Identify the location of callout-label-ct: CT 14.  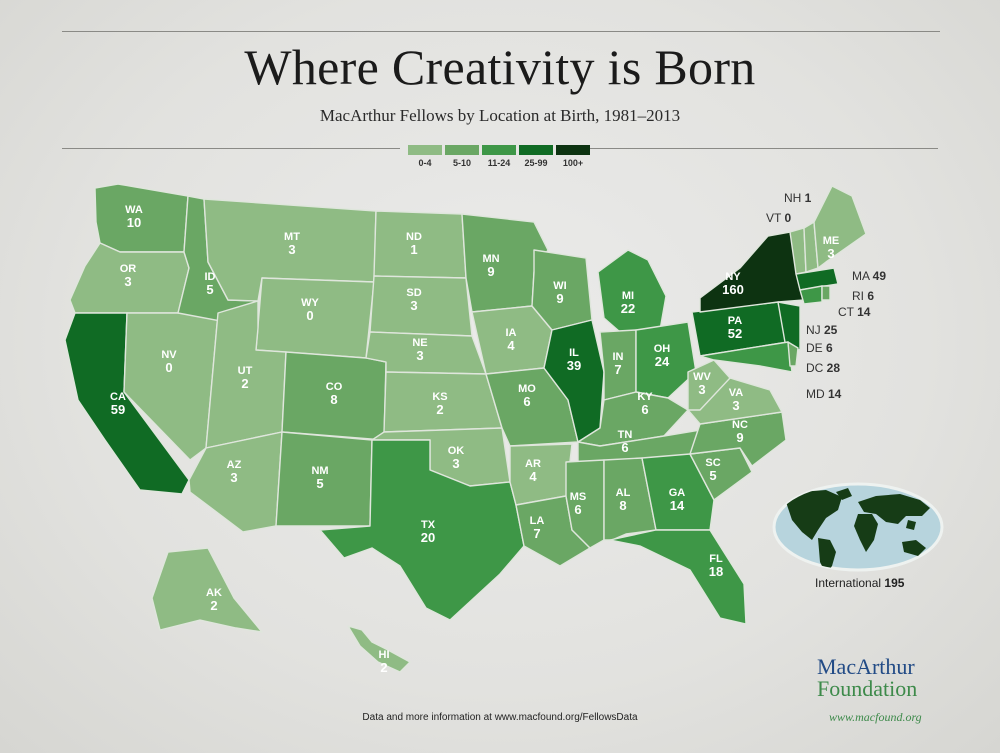
(854, 312).